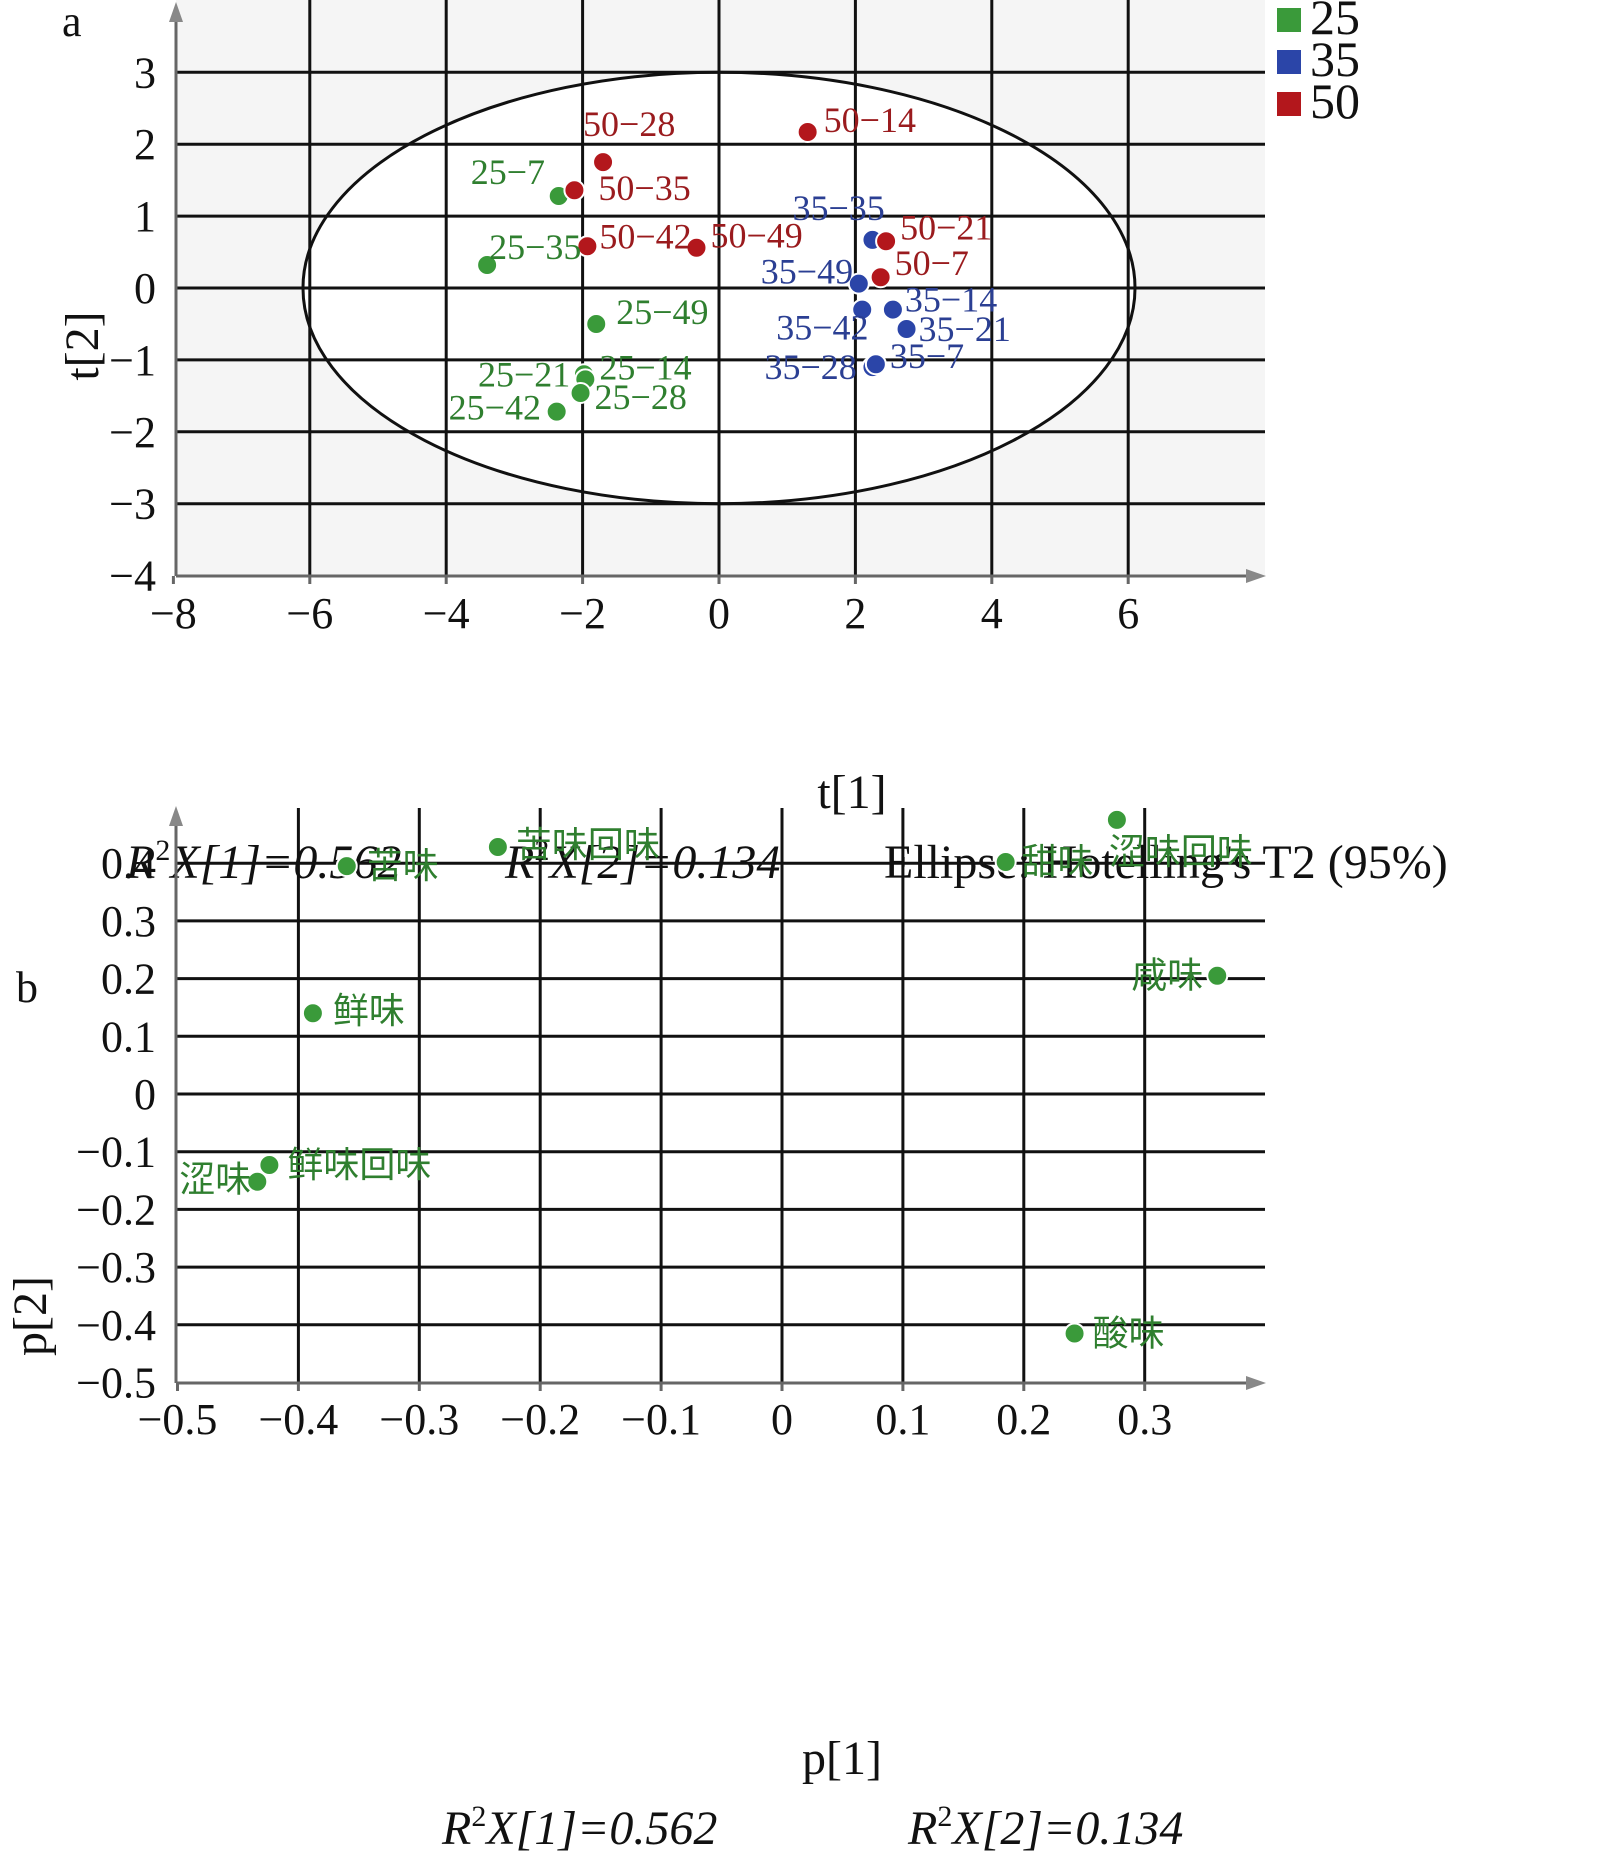 Image resolution: width=1613 pixels, height=1860 pixels. Describe the element at coordinates (535, 247) in the screenshot. I see `point-label-25−35: 25−35` at that location.